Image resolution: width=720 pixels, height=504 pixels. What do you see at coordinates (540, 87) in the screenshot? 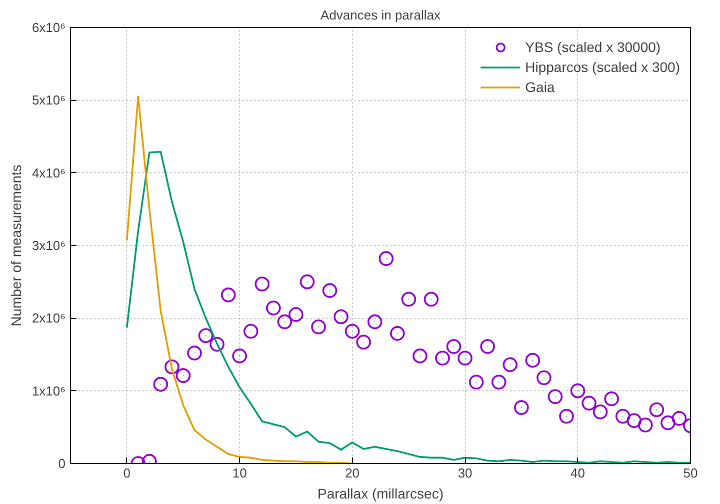
I see `legend-label: Gaia` at bounding box center [540, 87].